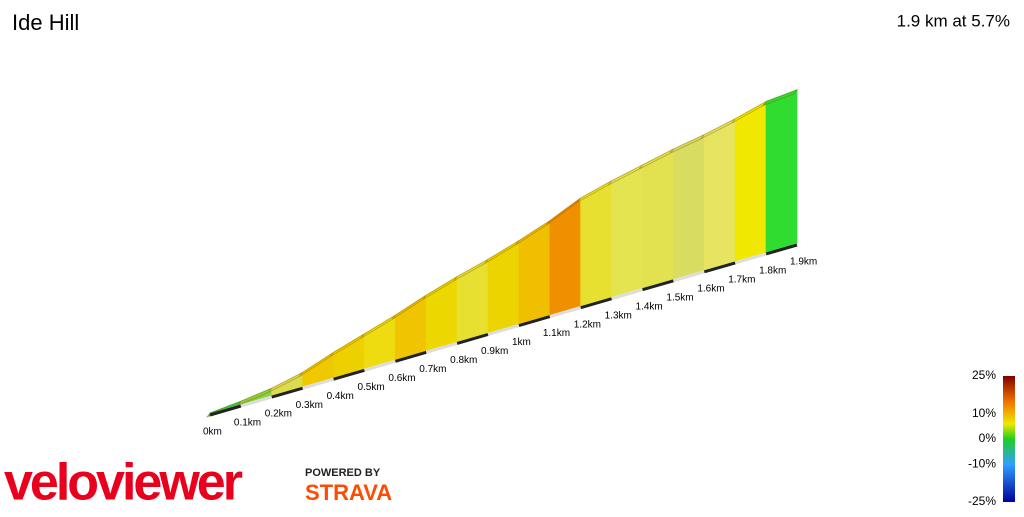 Image resolution: width=1024 pixels, height=517 pixels. Describe the element at coordinates (45, 22) in the screenshot. I see `chart-title: Ide Hill` at that location.